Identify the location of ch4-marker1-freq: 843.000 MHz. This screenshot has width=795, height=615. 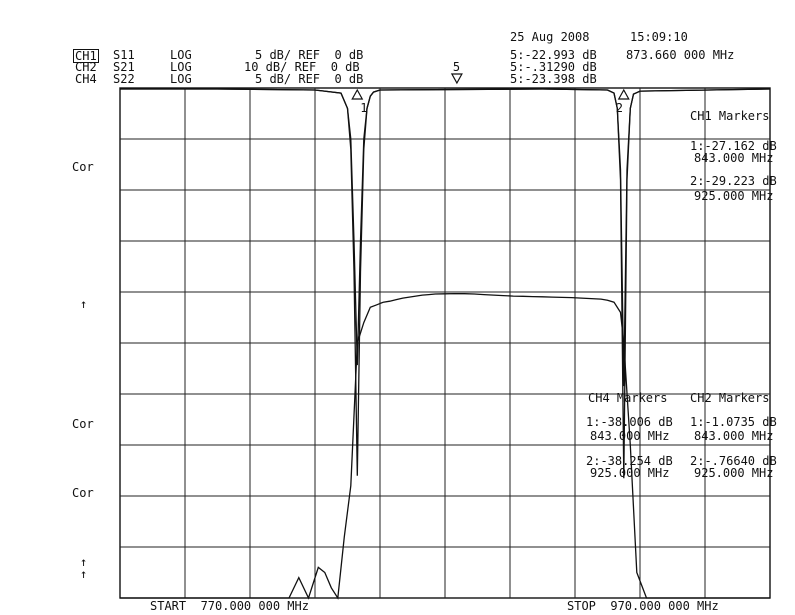
(630, 436).